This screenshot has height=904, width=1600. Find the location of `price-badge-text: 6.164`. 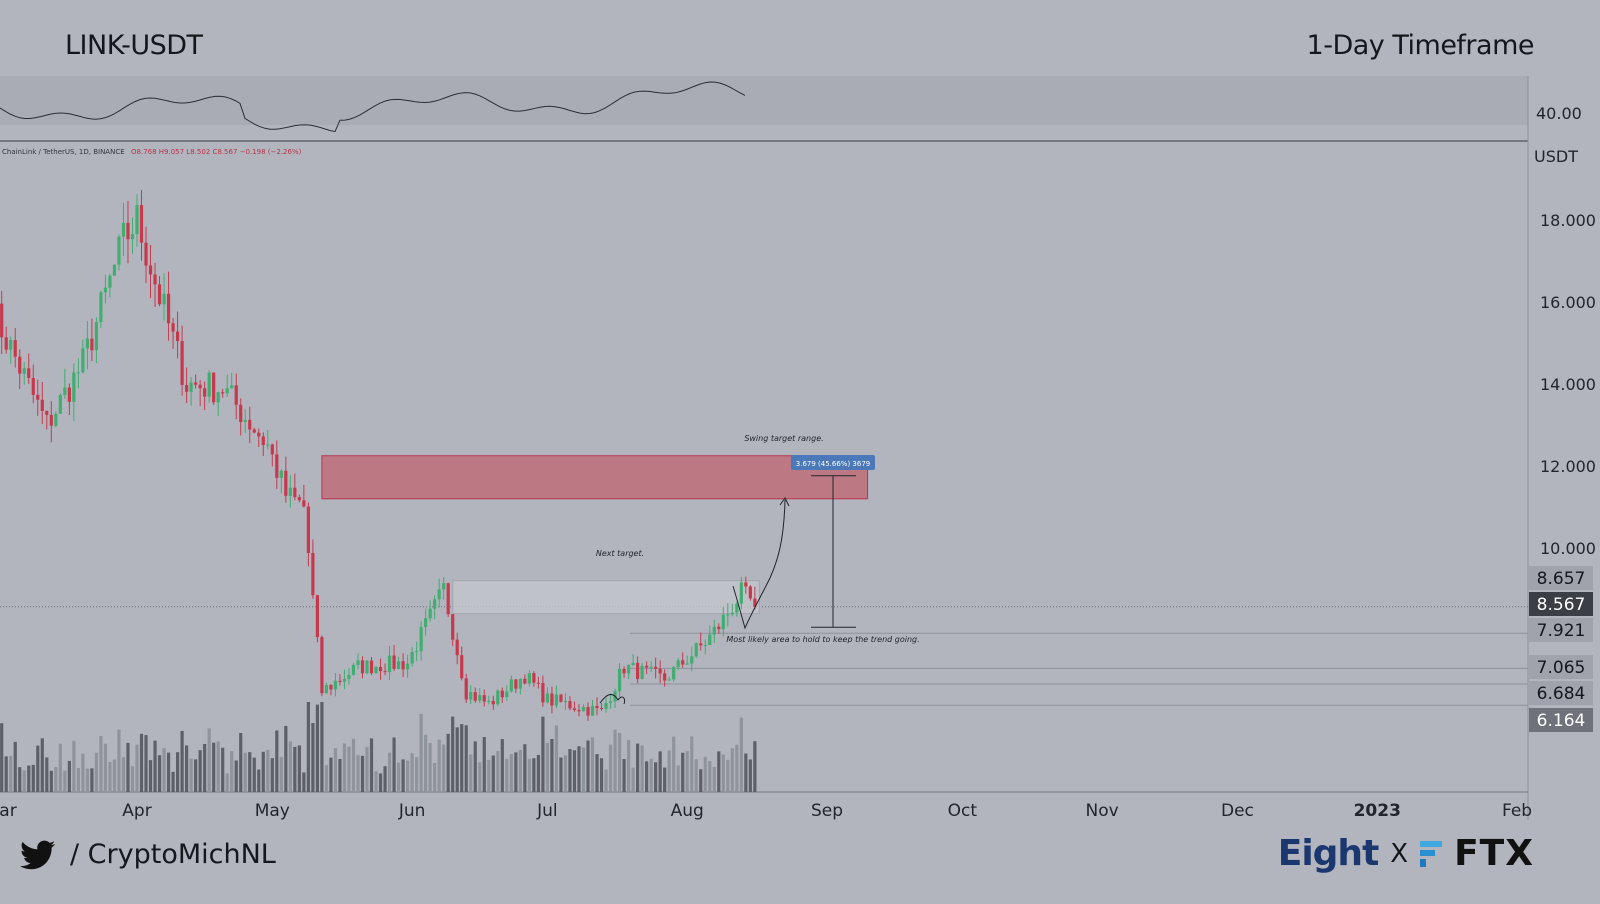

price-badge-text: 6.164 is located at coordinates (1561, 721).